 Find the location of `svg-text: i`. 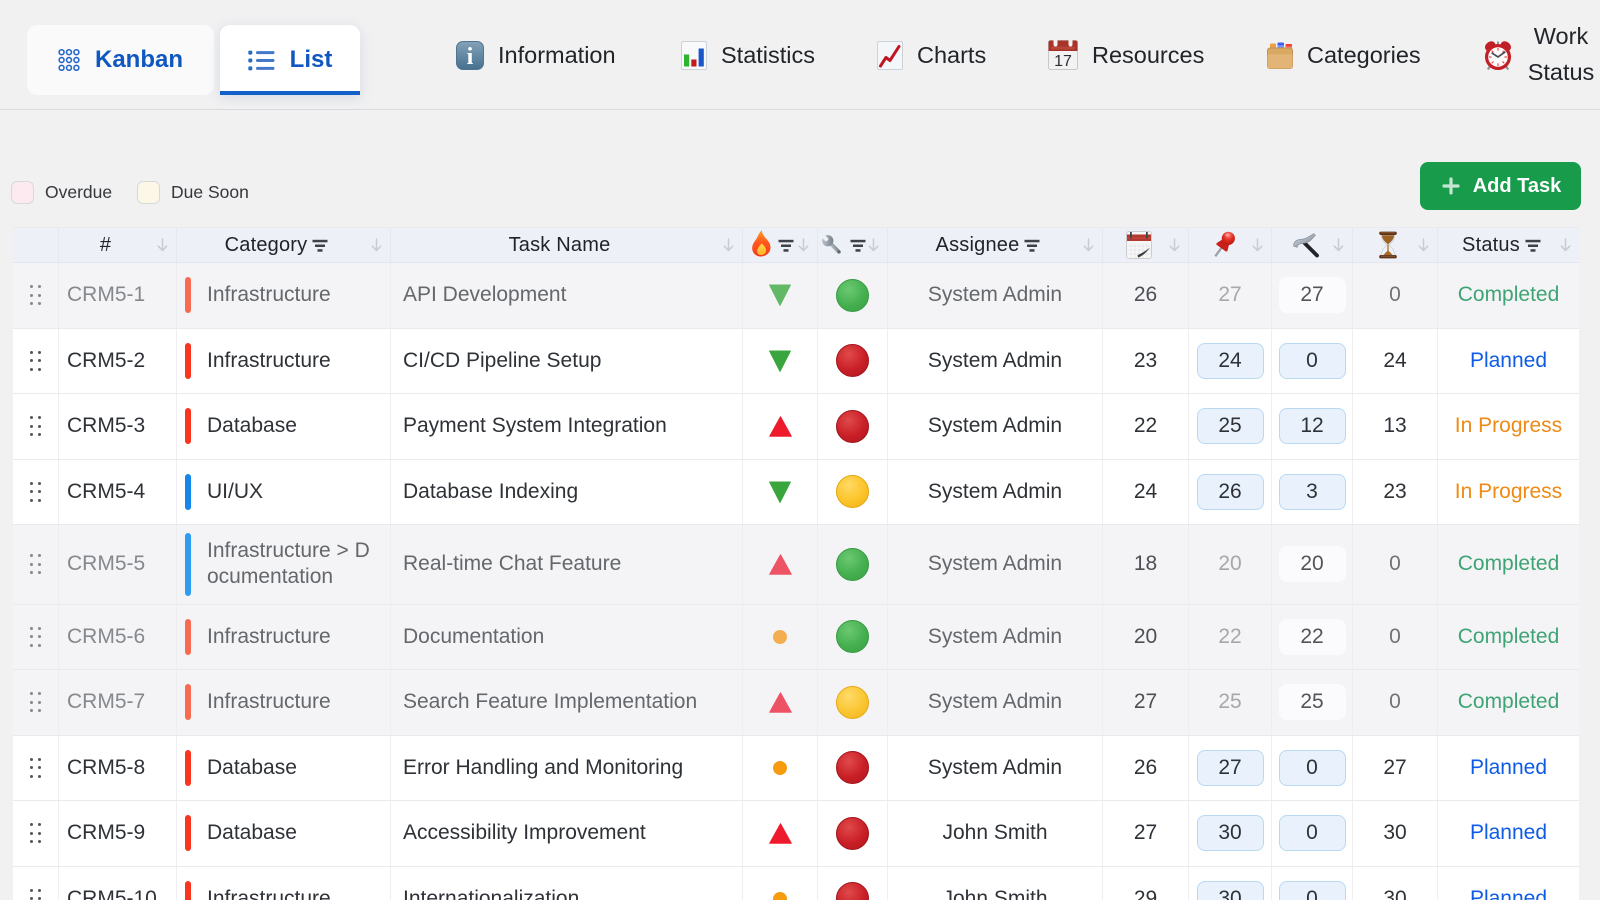

svg-text: i is located at coordinates (470, 57).